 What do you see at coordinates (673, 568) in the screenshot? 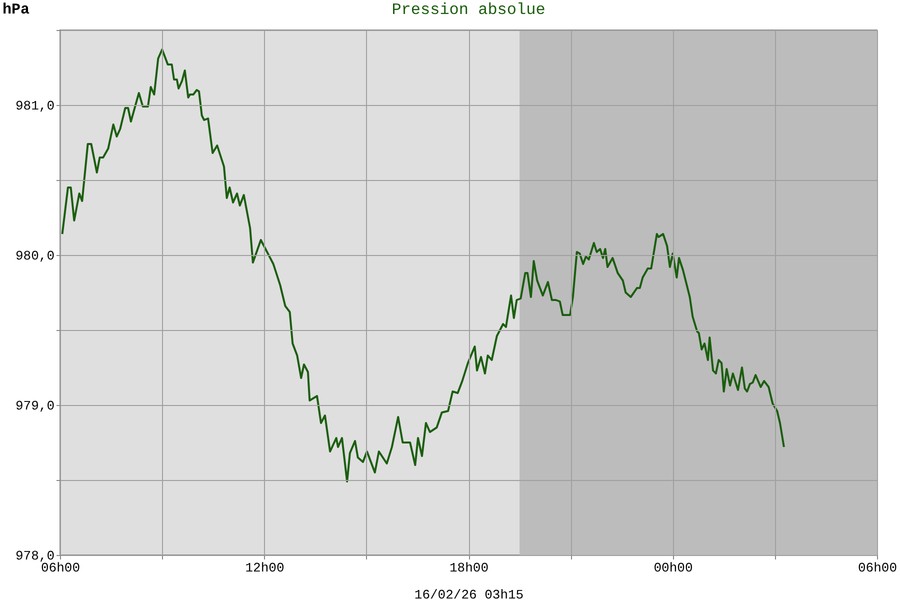
I see `x-tick-label: 00h00` at bounding box center [673, 568].